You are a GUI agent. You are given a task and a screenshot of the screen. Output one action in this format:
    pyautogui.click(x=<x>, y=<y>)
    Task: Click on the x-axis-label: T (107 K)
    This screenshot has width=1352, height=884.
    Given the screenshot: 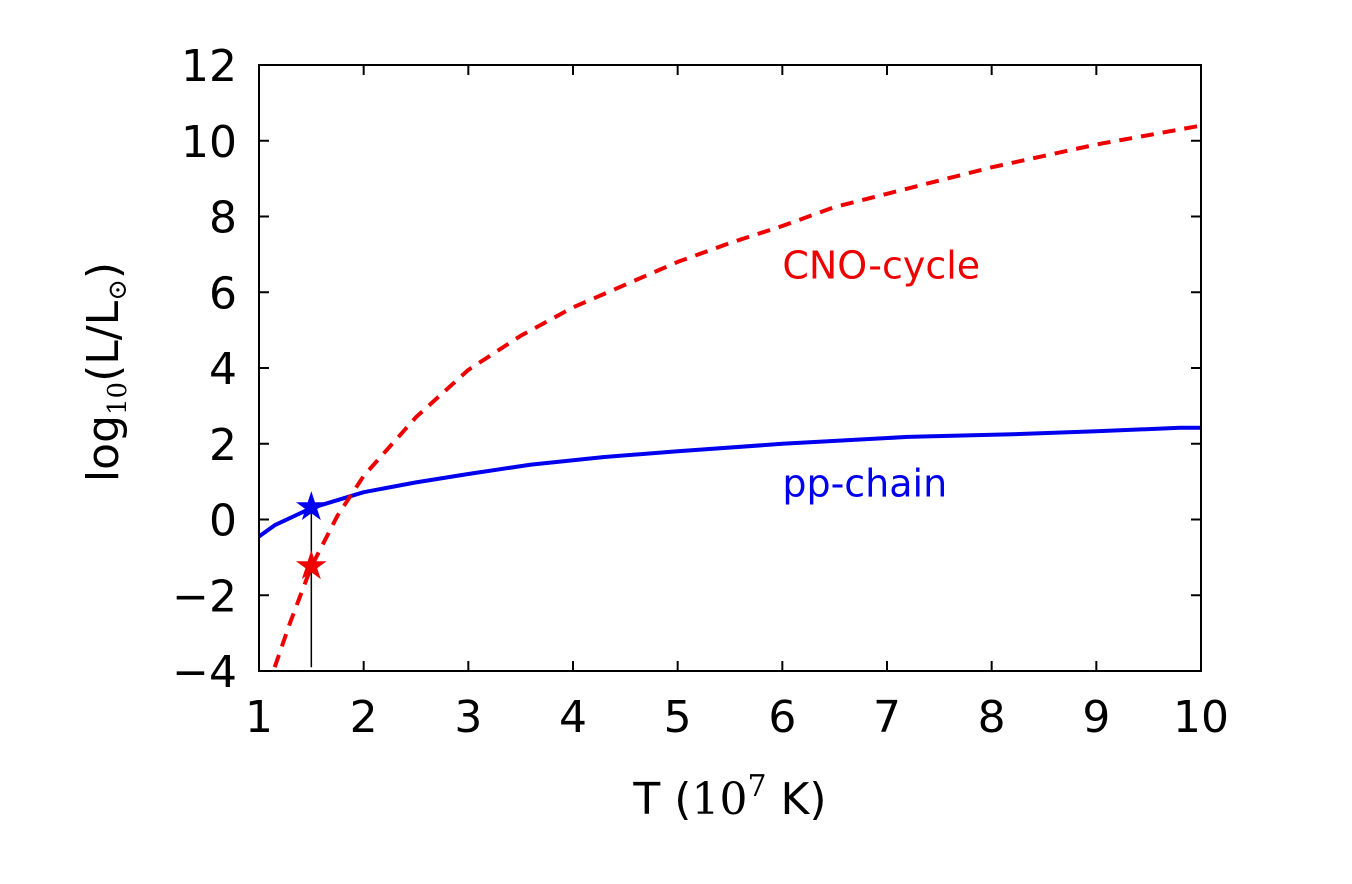 What is the action you would take?
    pyautogui.click(x=729, y=797)
    